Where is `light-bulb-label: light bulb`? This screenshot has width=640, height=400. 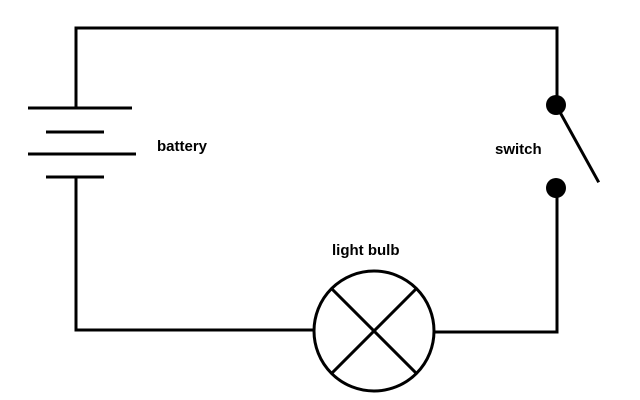 light-bulb-label: light bulb is located at coordinates (365, 250).